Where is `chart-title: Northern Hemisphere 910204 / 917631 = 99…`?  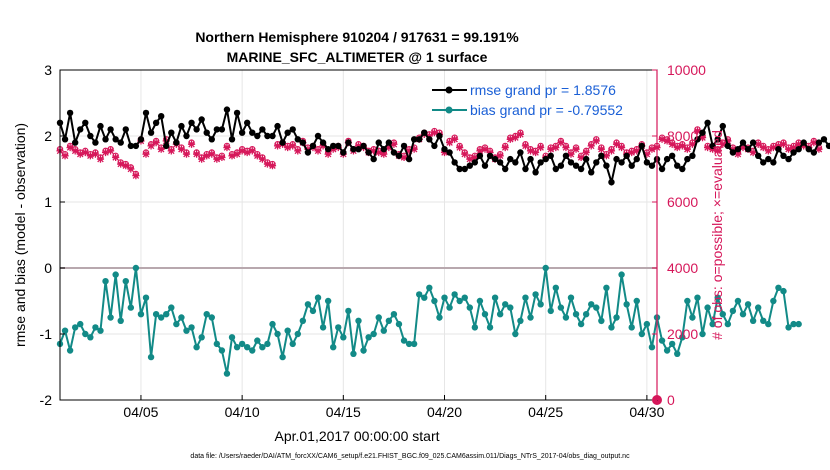 chart-title: Northern Hemisphere 910204 / 917631 = 99… is located at coordinates (357, 37).